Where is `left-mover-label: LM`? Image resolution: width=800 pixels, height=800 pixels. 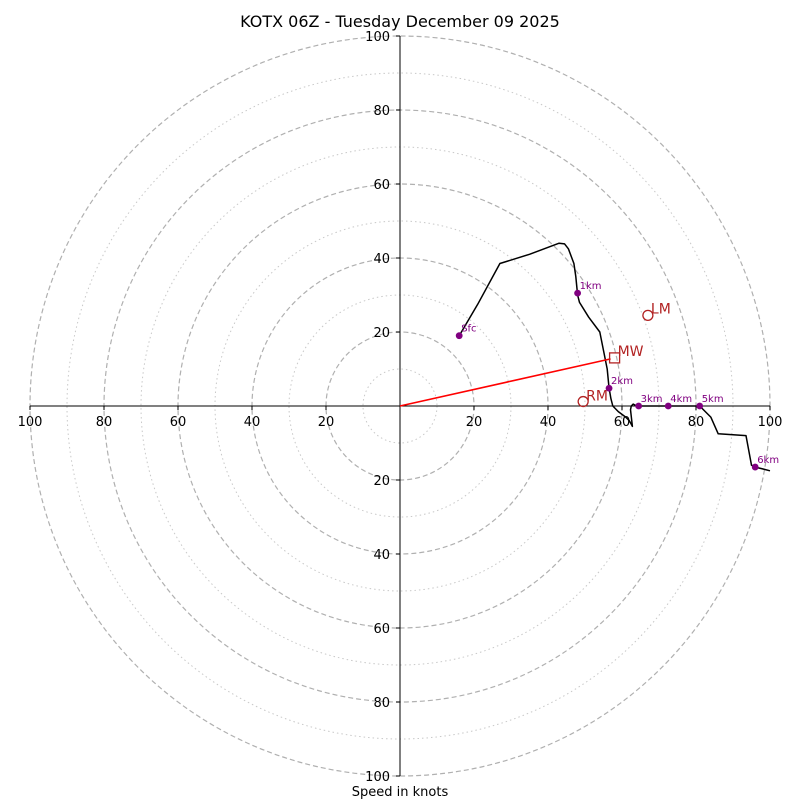 left-mover-label: LM is located at coordinates (661, 309).